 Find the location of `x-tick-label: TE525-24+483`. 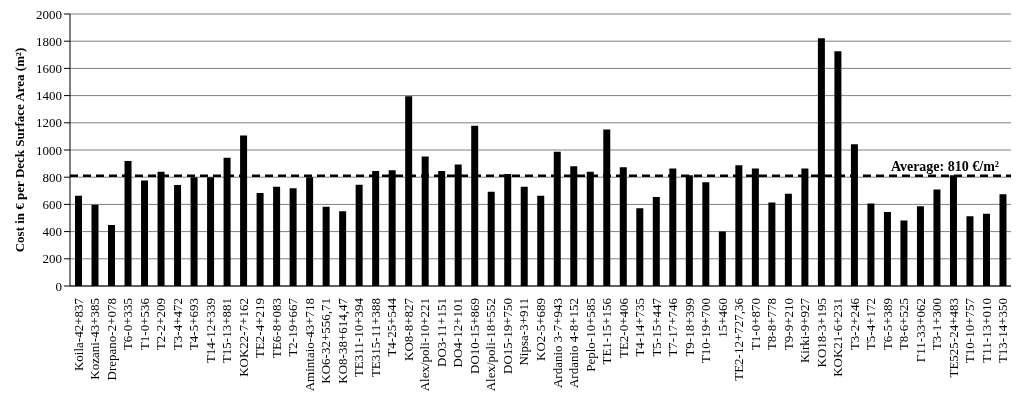

x-tick-label: TE525-24+483 is located at coordinates (953, 338).